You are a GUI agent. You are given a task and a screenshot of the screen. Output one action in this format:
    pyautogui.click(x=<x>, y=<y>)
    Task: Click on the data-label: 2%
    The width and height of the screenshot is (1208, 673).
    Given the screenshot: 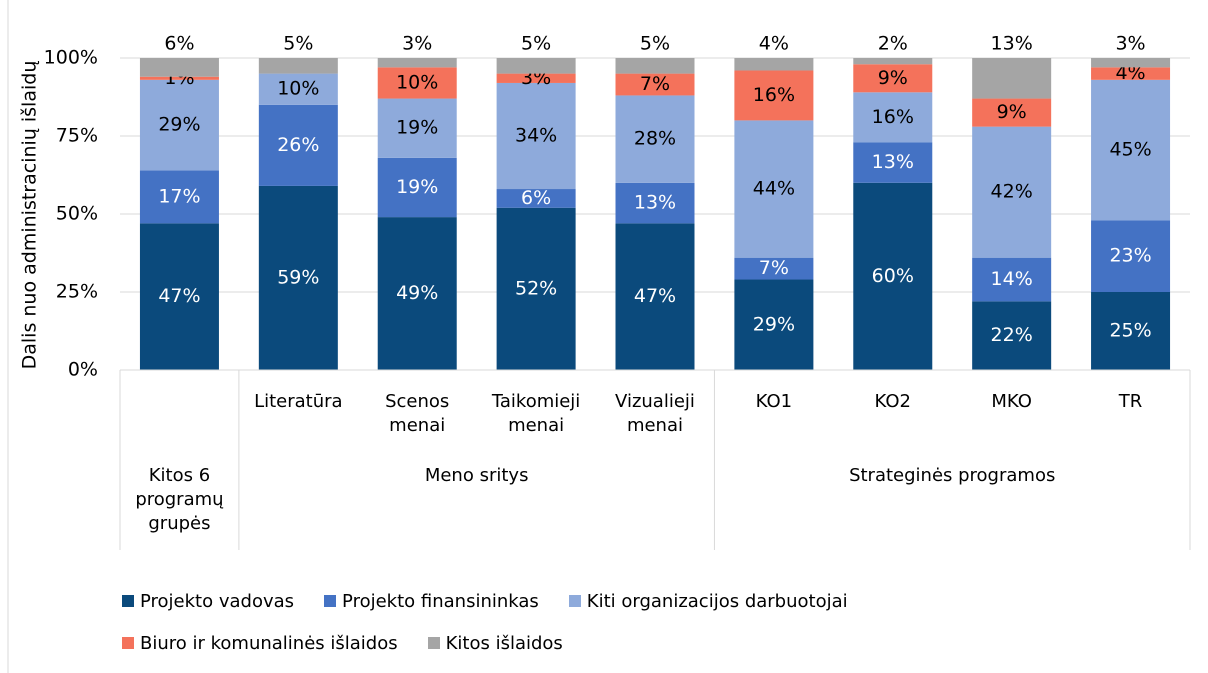 What is the action you would take?
    pyautogui.click(x=893, y=44)
    